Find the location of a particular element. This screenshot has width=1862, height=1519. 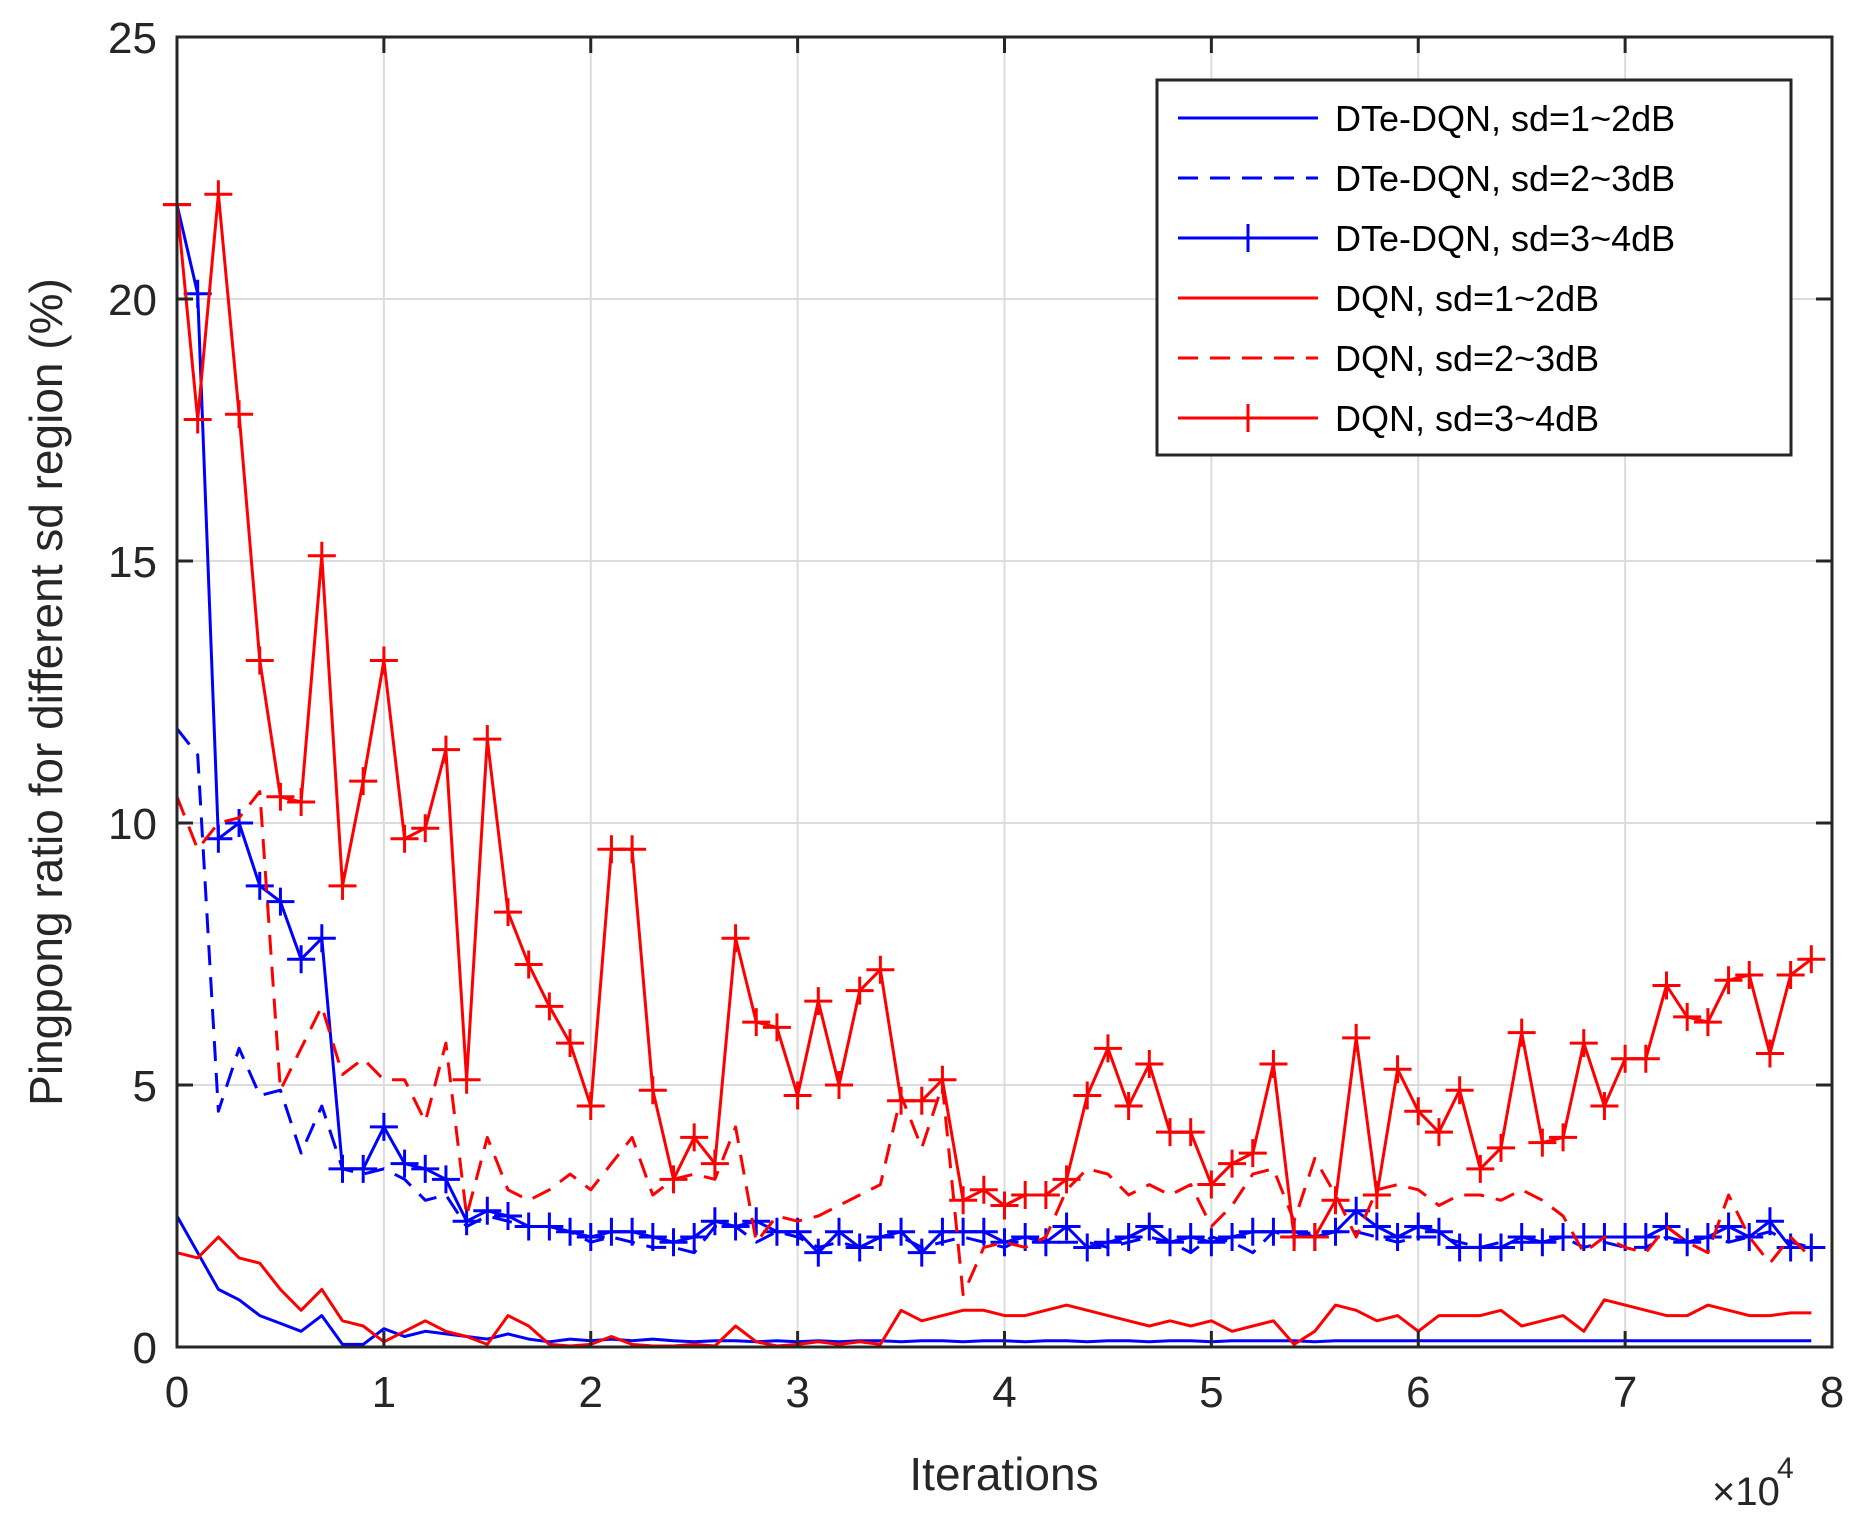

x-tick-label: 7 is located at coordinates (1625, 1392).